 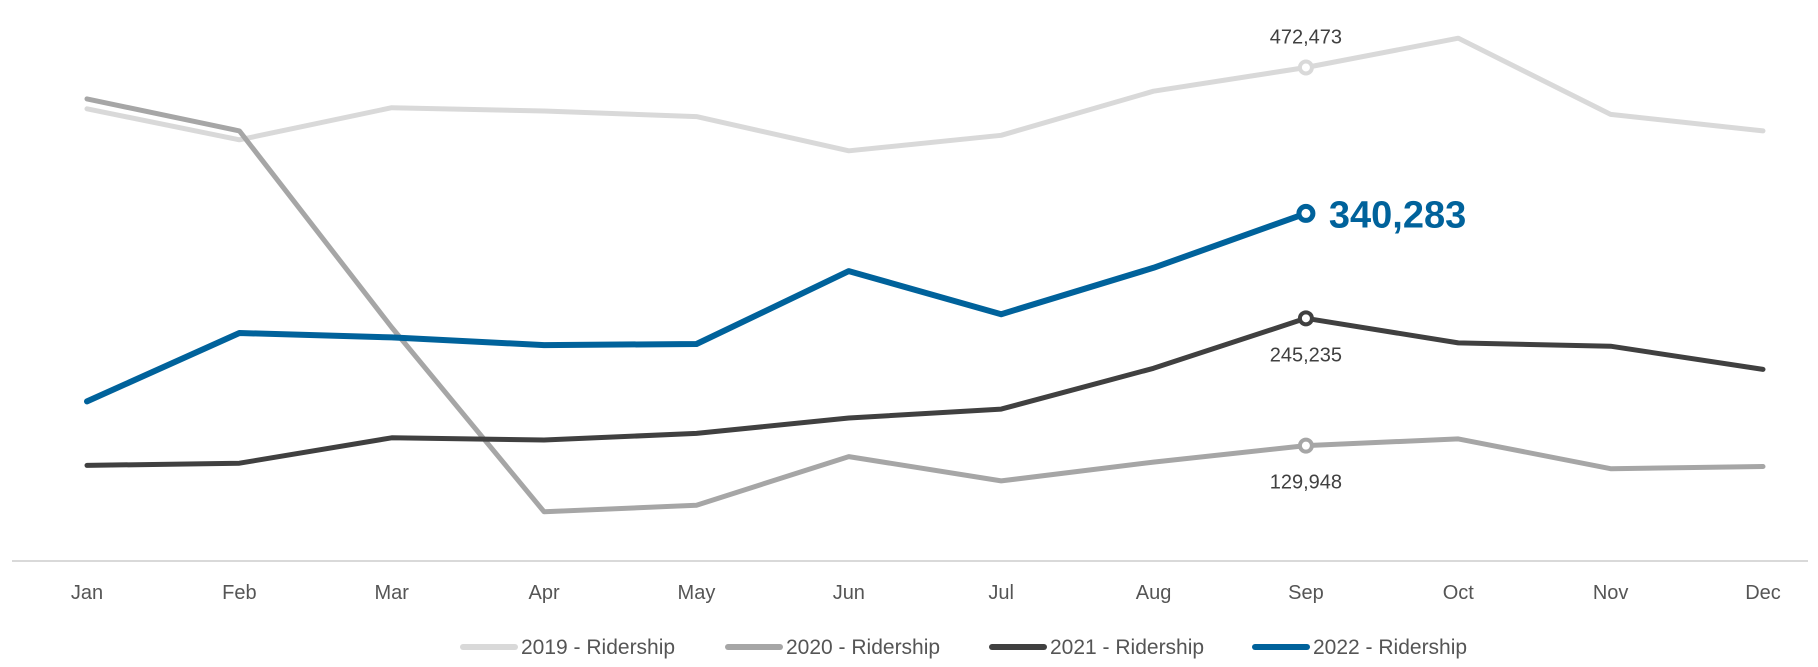 What do you see at coordinates (697, 593) in the screenshot?
I see `x-tick-label: May` at bounding box center [697, 593].